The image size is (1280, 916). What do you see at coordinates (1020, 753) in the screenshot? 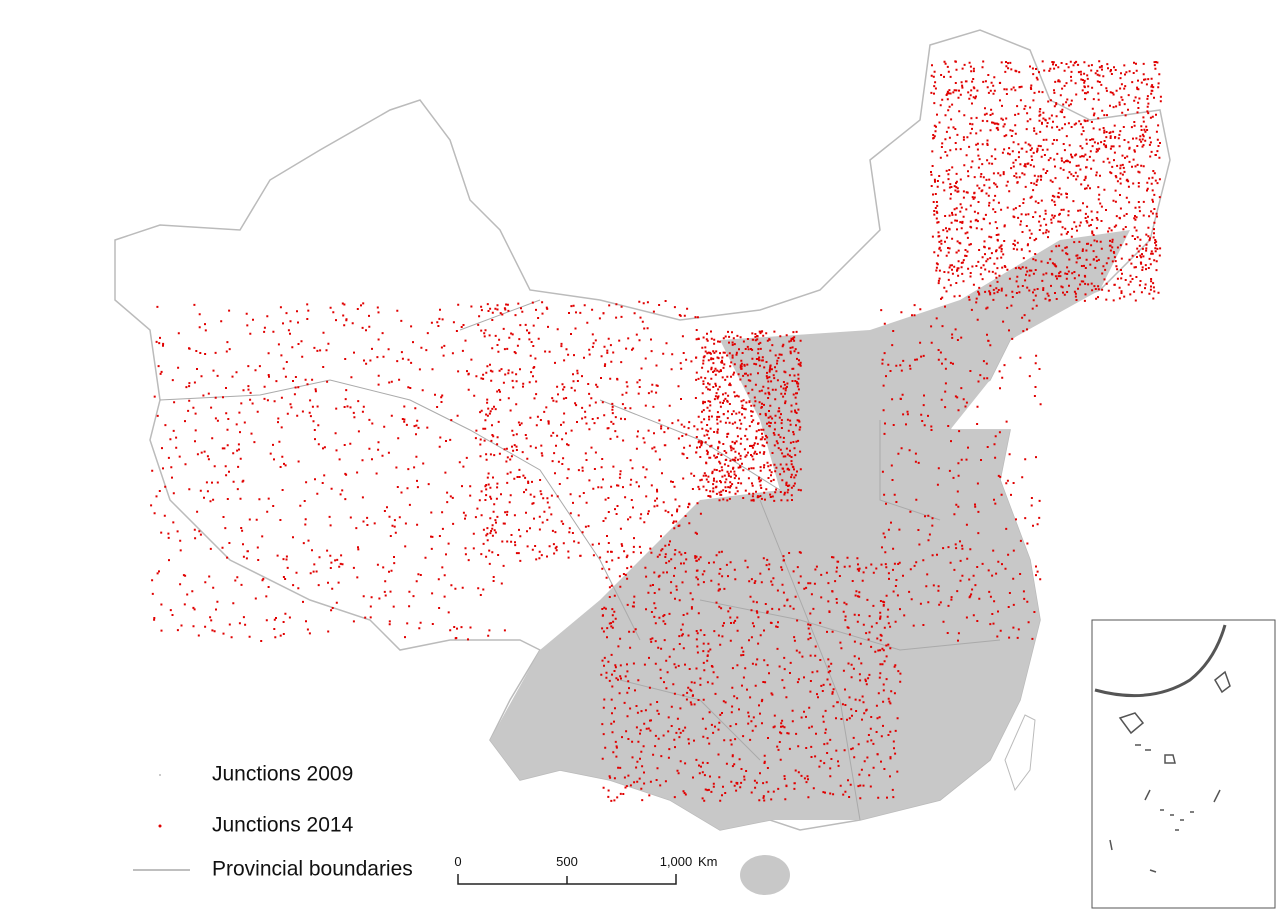
I see `taiwan` at bounding box center [1020, 753].